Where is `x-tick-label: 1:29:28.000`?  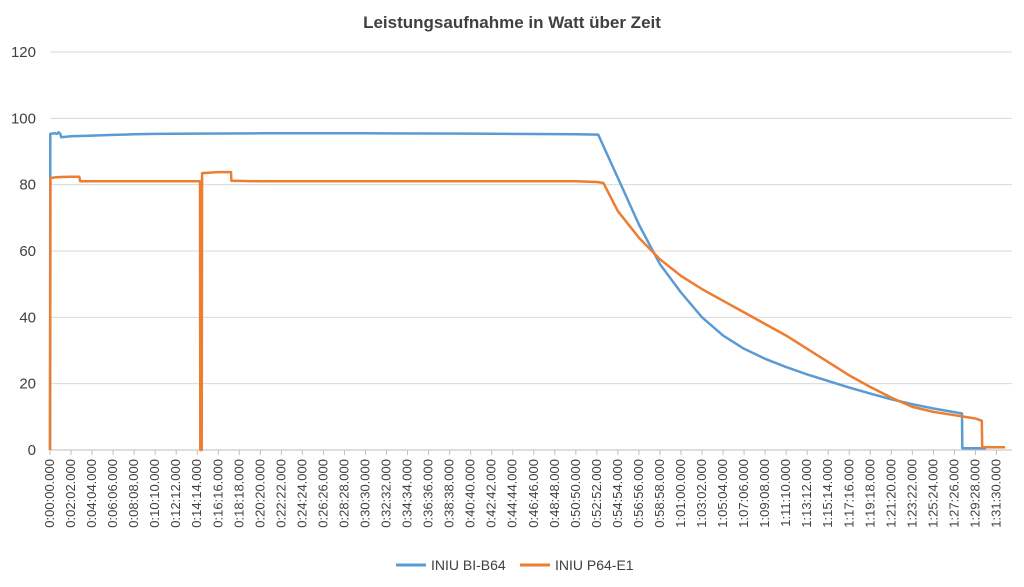 x-tick-label: 1:29:28.000 is located at coordinates (974, 493).